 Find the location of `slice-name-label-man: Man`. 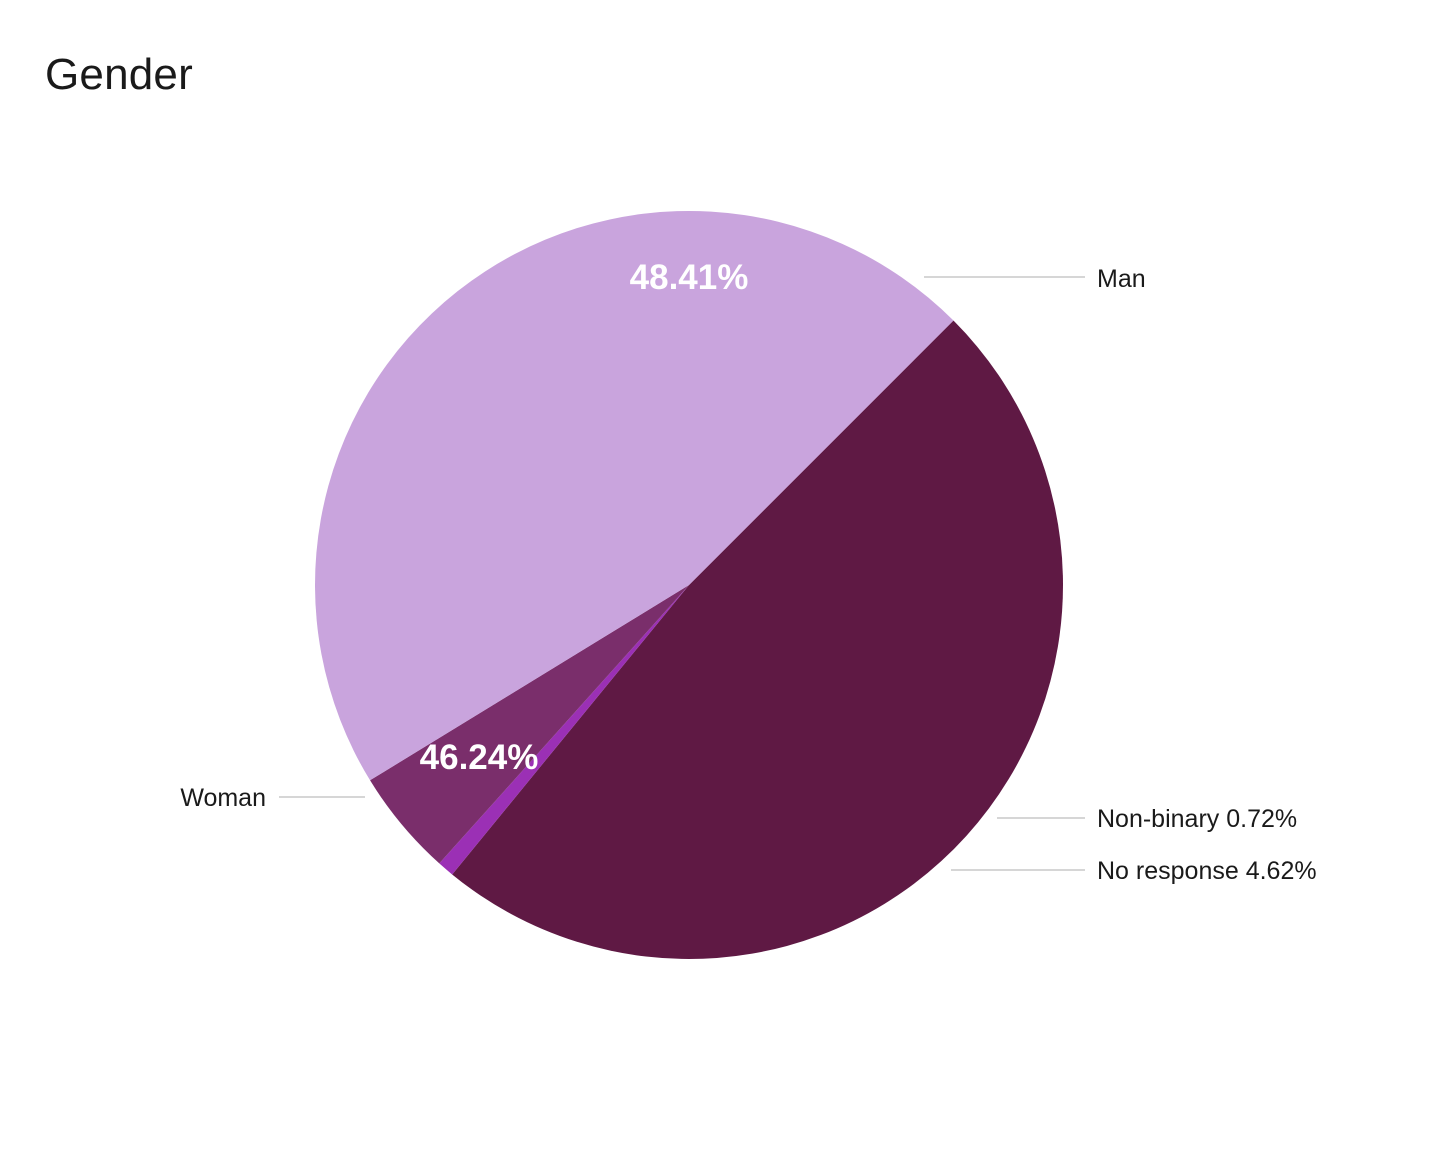

slice-name-label-man: Man is located at coordinates (1121, 279).